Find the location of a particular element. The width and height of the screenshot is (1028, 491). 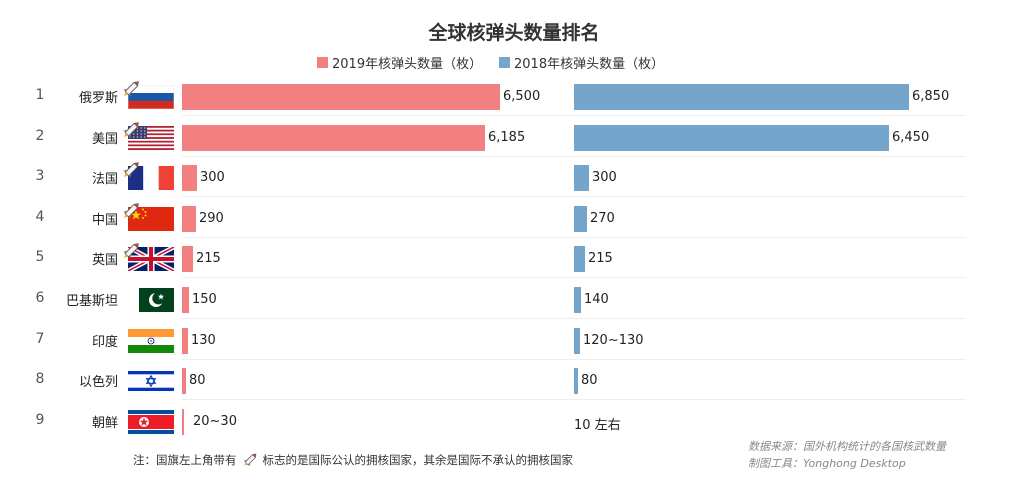

india-flag is located at coordinates (151, 340).